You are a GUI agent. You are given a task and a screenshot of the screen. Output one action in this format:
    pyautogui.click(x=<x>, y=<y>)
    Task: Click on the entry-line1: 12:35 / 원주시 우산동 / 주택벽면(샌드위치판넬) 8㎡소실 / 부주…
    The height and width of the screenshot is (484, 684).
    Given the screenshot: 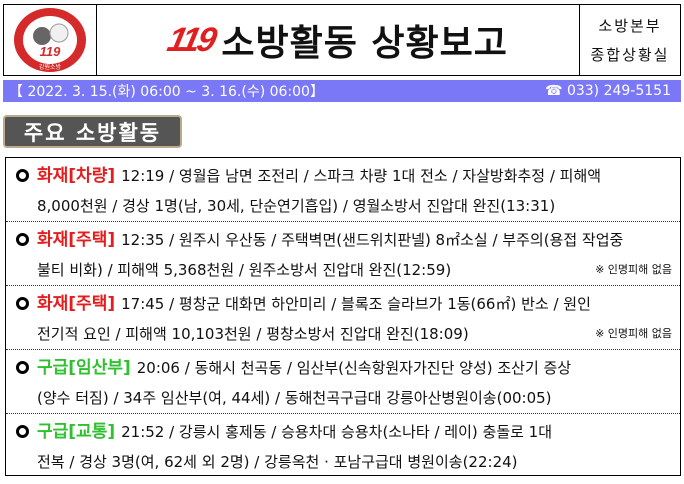 What is the action you would take?
    pyautogui.click(x=372, y=240)
    